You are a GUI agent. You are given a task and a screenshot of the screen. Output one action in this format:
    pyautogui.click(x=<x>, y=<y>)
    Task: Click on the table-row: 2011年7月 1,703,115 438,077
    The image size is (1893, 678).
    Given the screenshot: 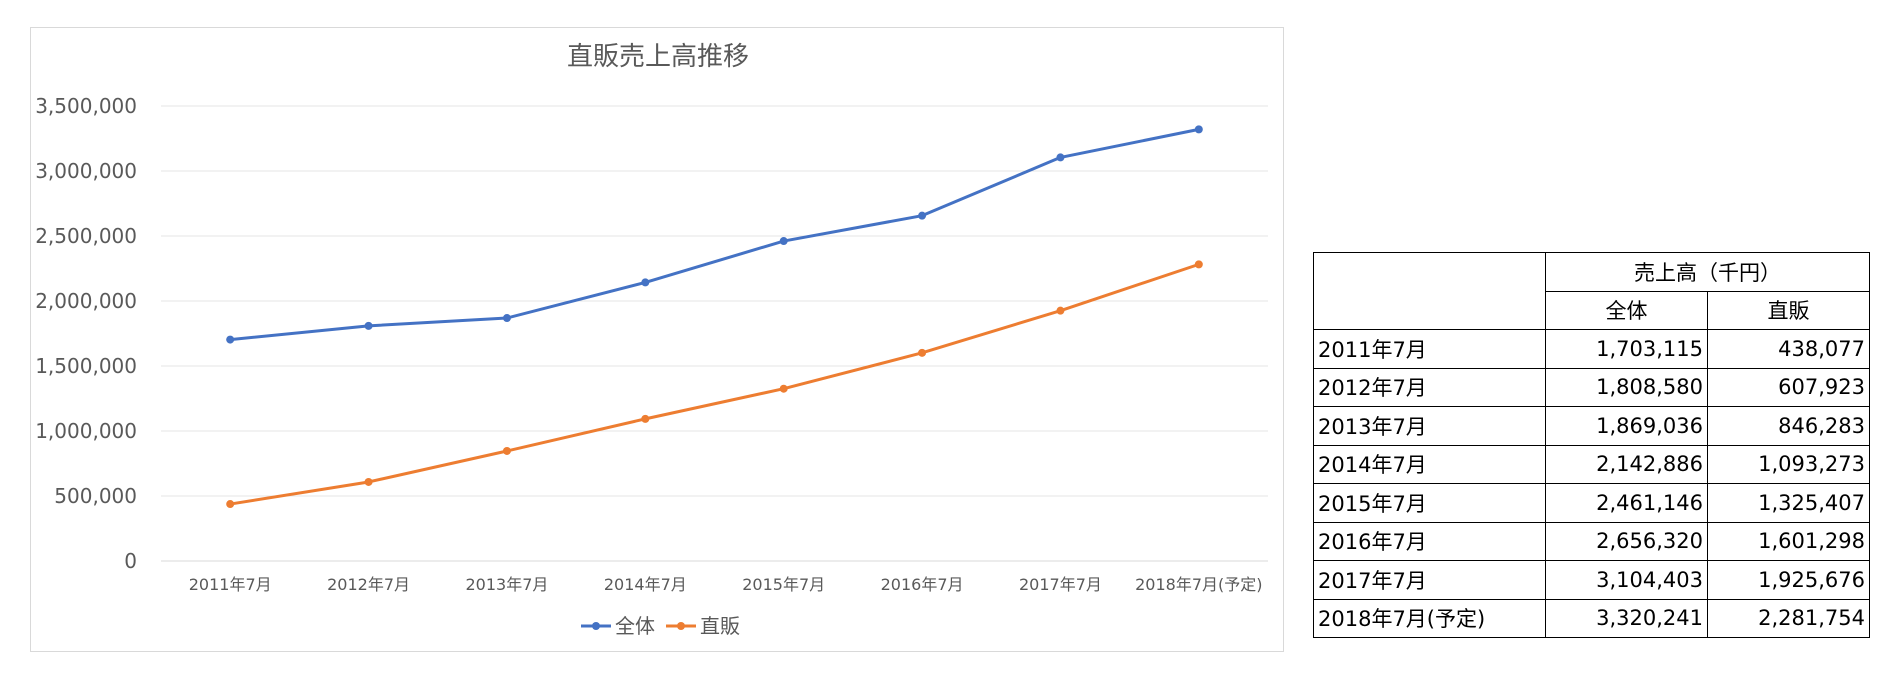 What is the action you would take?
    pyautogui.click(x=1591, y=349)
    